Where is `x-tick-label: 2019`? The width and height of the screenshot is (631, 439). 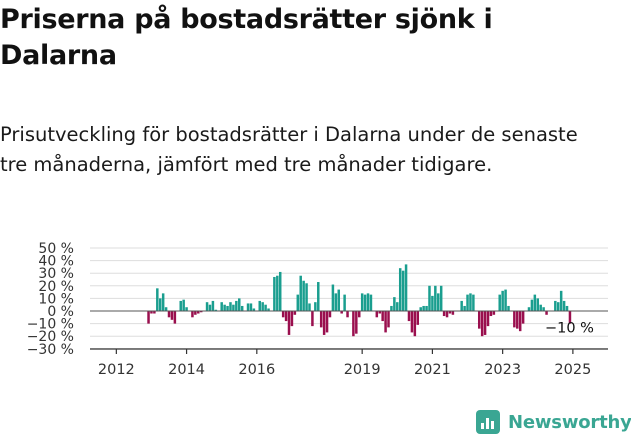
x-tick-label: 2019 is located at coordinates (362, 370).